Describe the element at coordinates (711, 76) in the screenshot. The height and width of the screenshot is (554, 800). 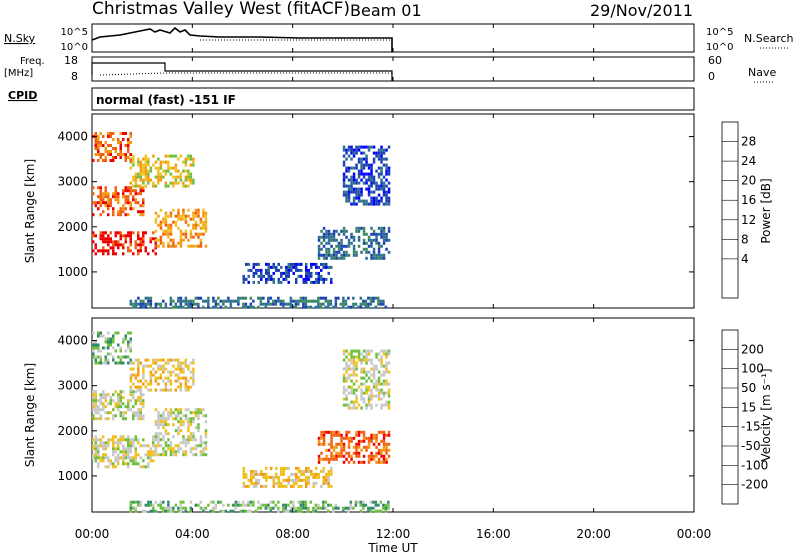
I see `nave-tick-bottom: 0` at that location.